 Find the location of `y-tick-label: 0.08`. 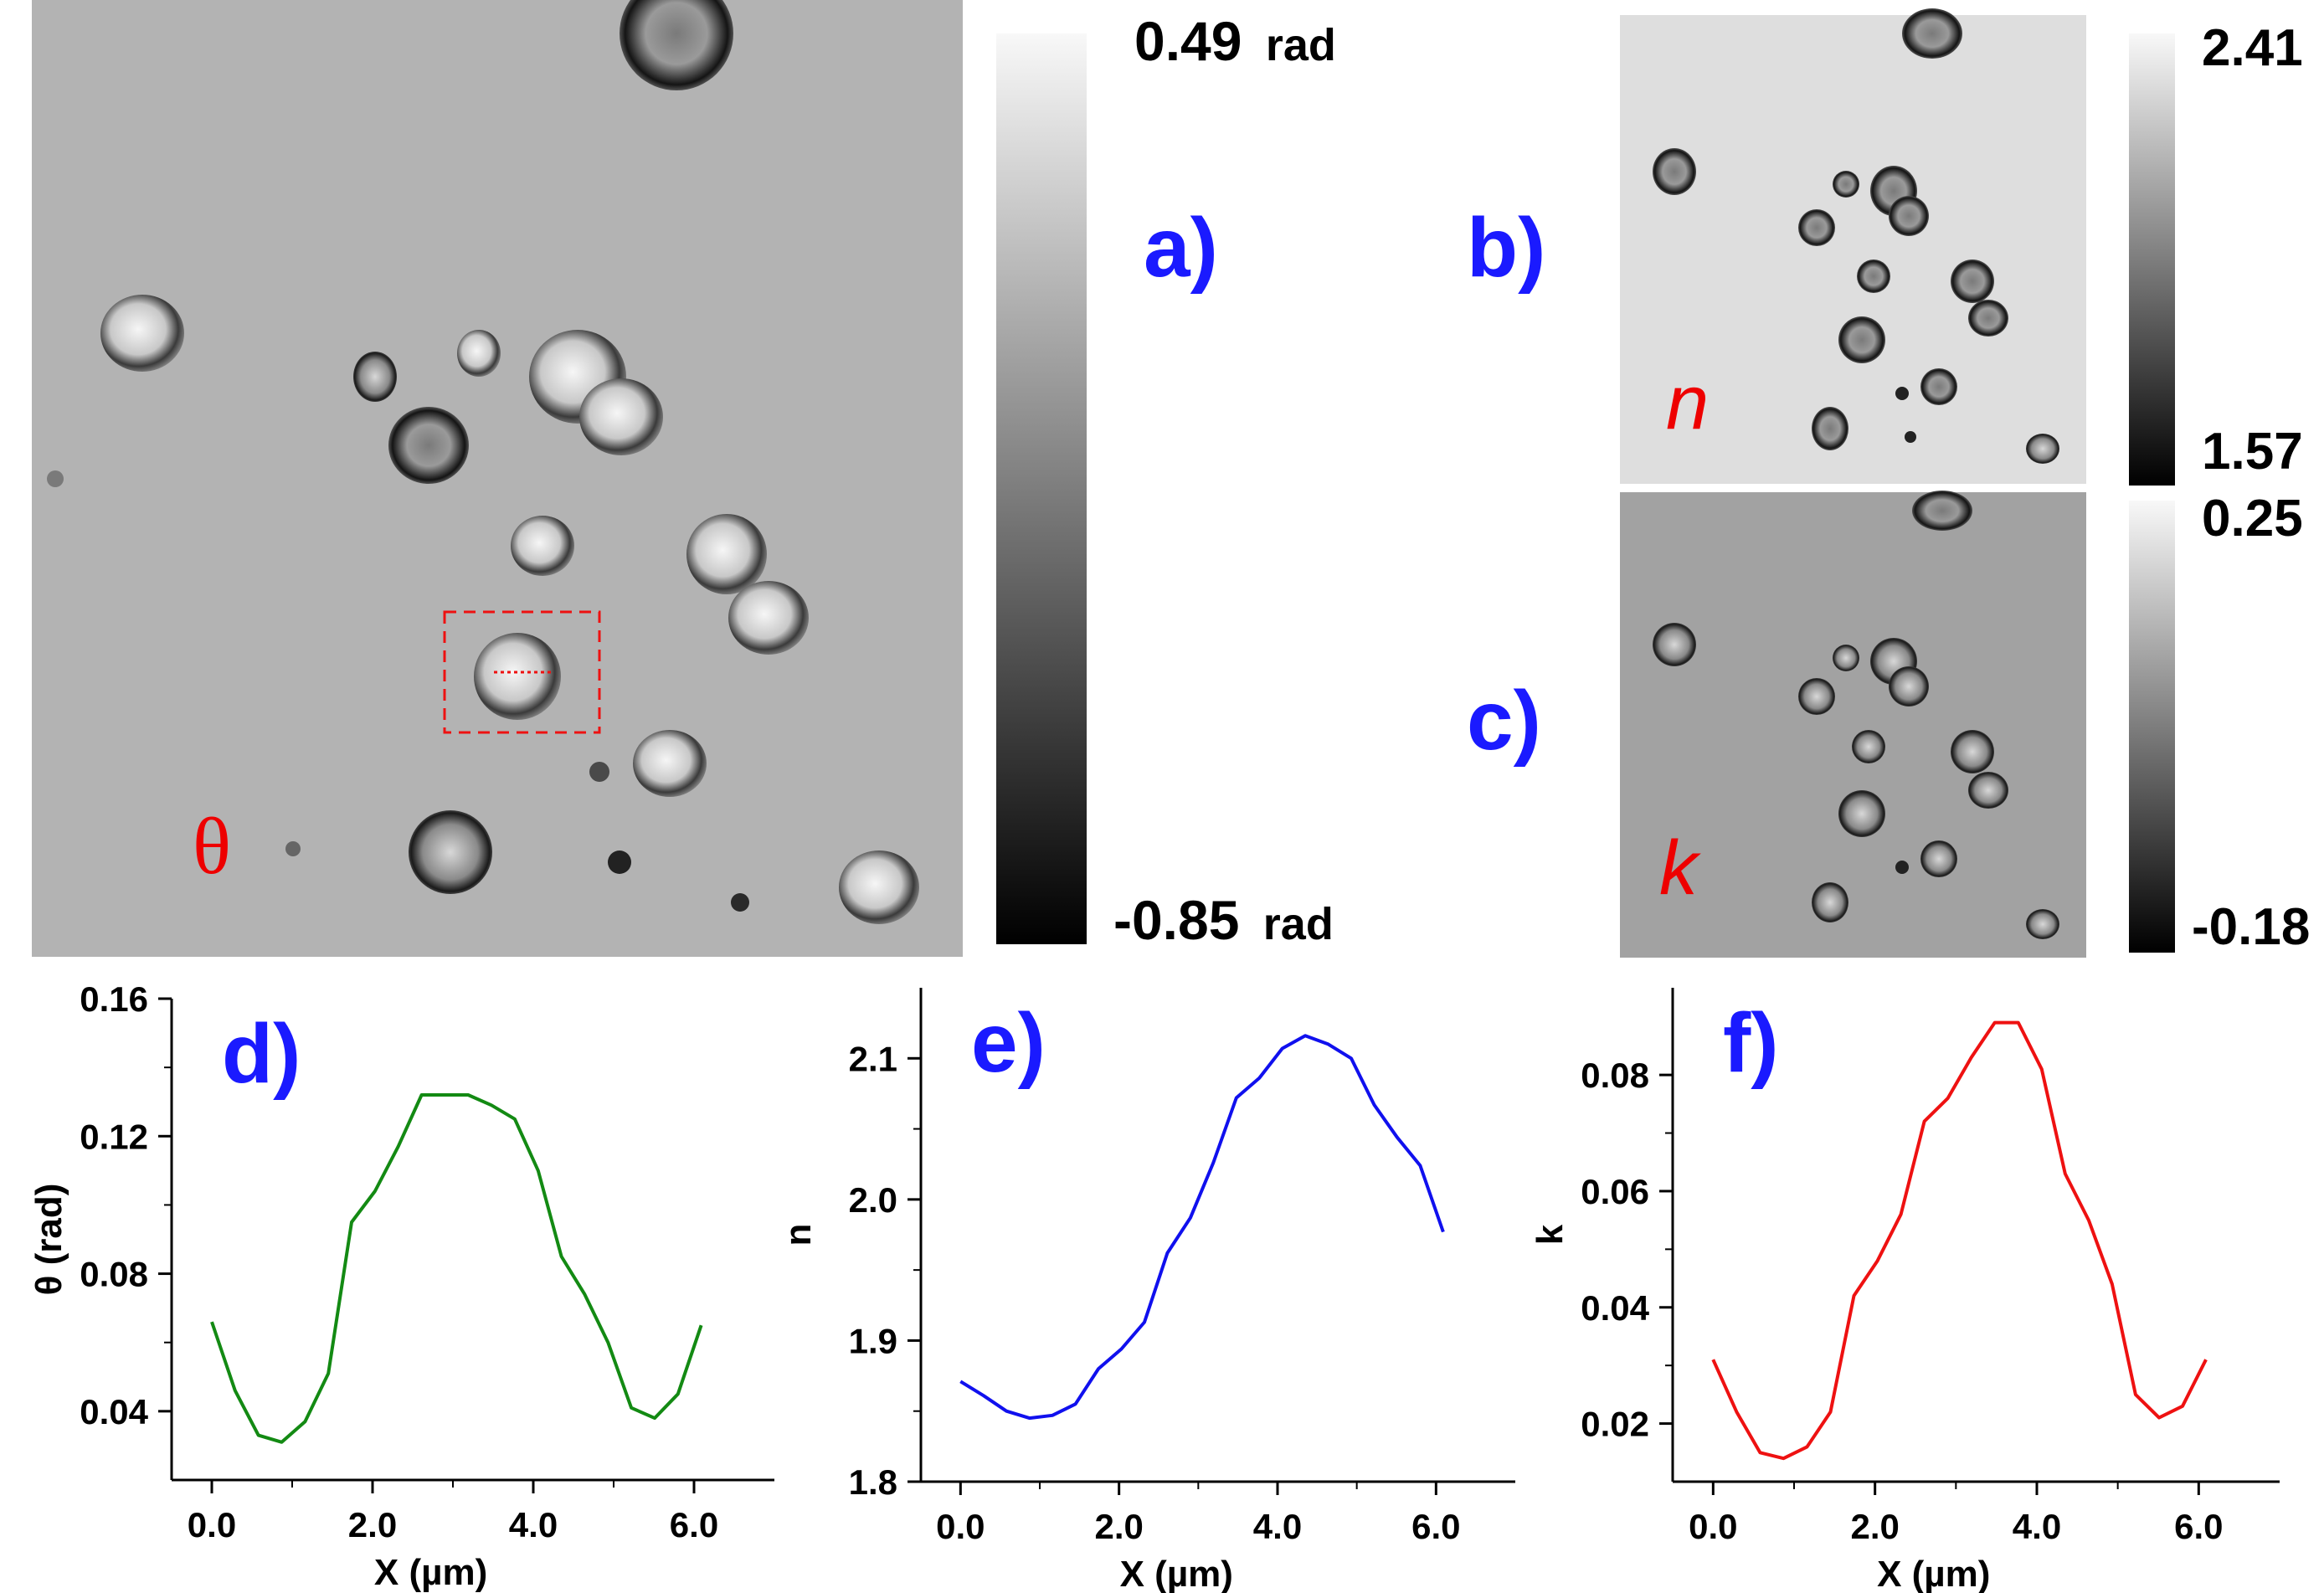

y-tick-label: 0.08 is located at coordinates (114, 1274).